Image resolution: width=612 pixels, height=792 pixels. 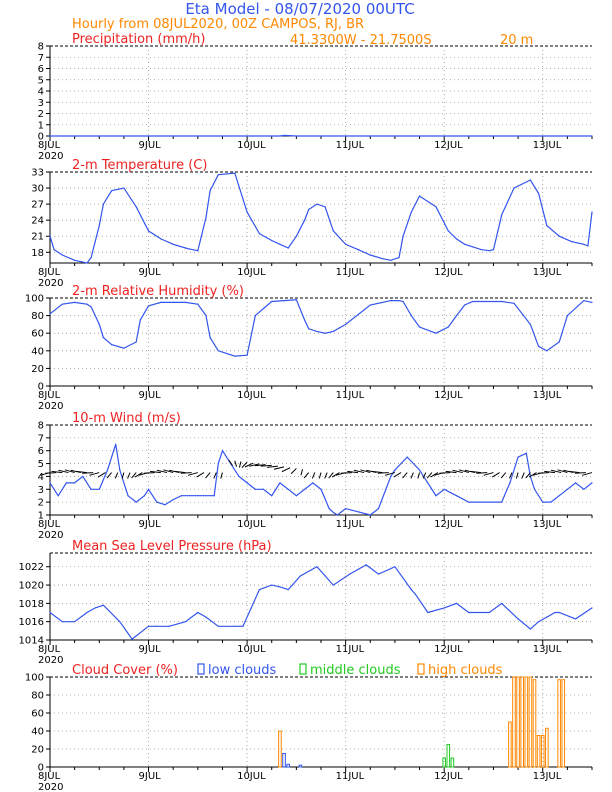 I want to click on legend-label: low clouds, so click(x=242, y=670).